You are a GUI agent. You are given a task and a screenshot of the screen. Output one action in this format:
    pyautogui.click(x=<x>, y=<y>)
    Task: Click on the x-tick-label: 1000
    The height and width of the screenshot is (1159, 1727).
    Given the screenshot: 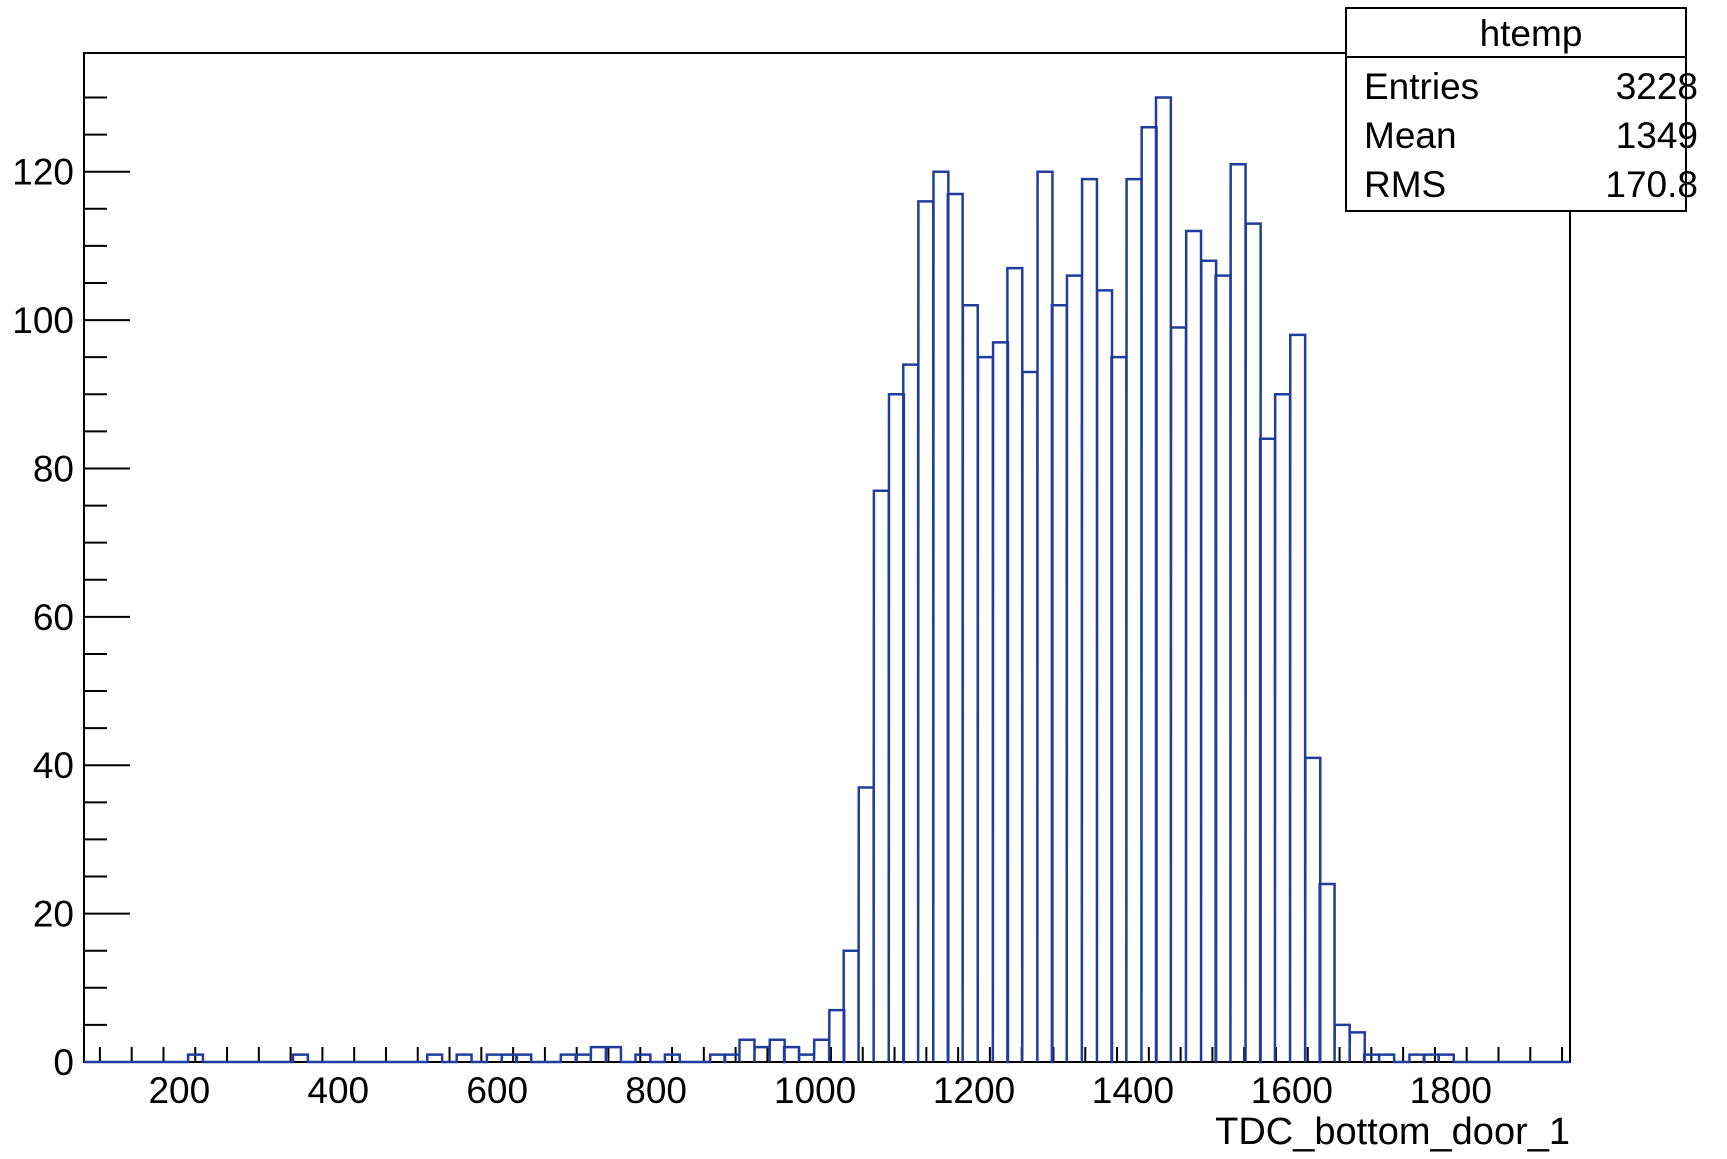 What is the action you would take?
    pyautogui.click(x=815, y=1090)
    